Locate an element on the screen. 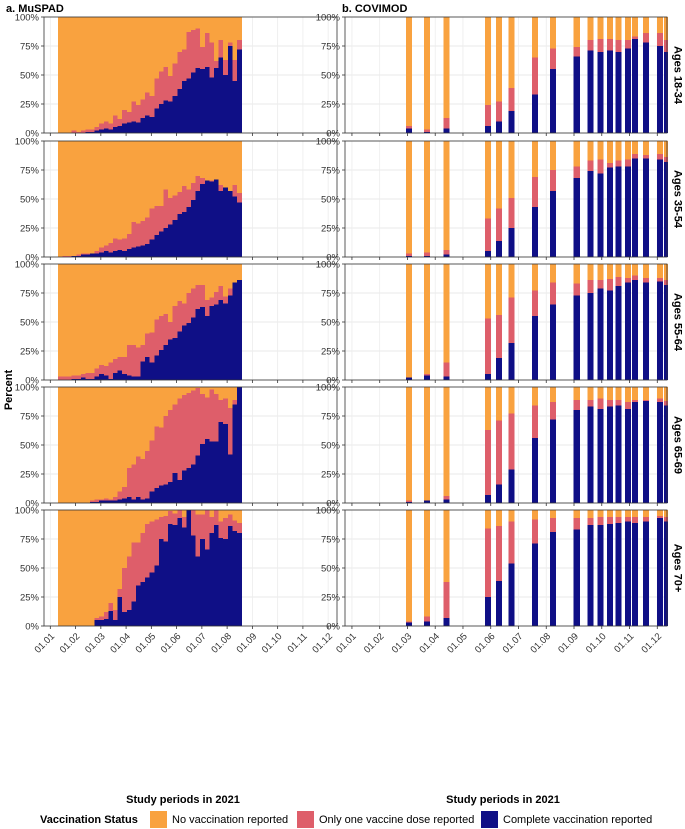 The width and height of the screenshot is (685, 829). x-tick-label: 01.03 is located at coordinates (402, 643).